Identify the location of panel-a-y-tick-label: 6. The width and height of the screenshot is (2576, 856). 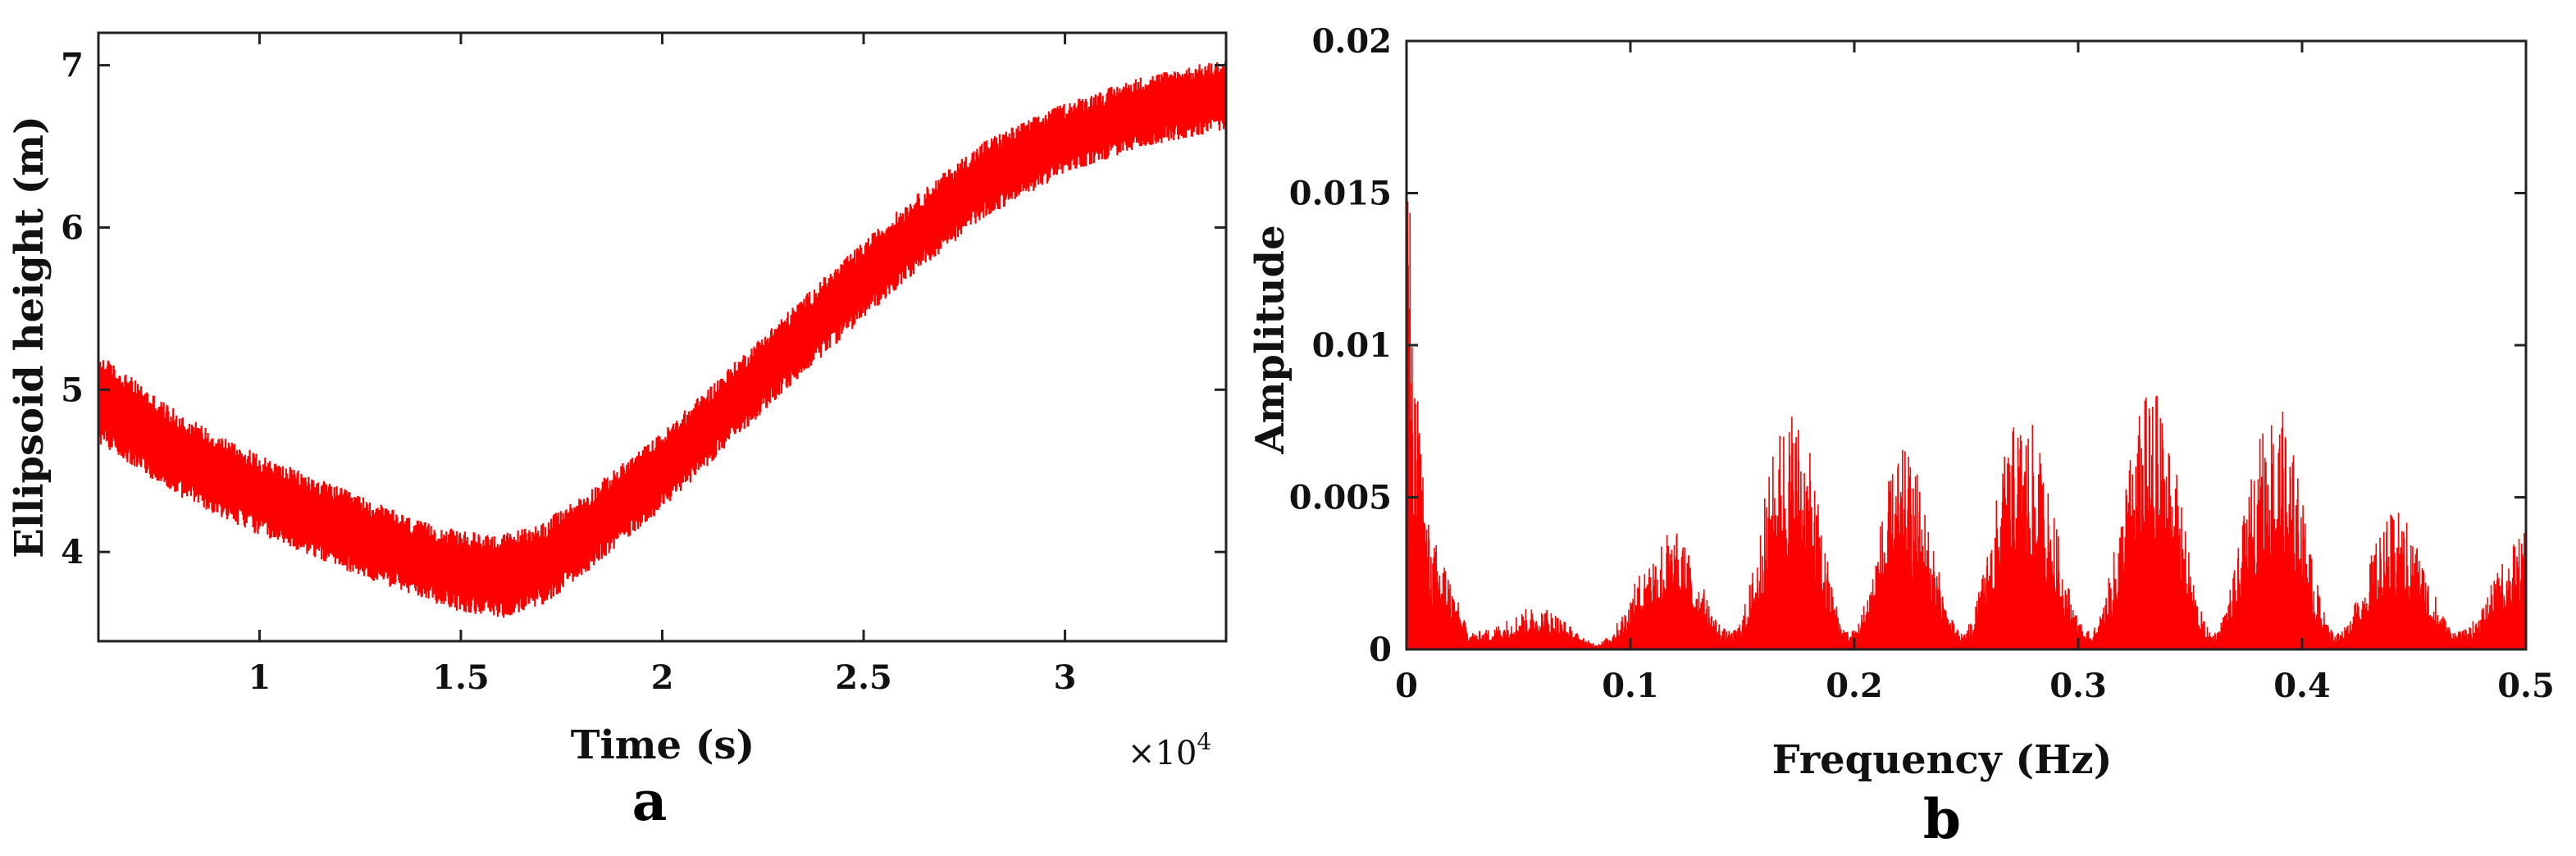
(72, 227).